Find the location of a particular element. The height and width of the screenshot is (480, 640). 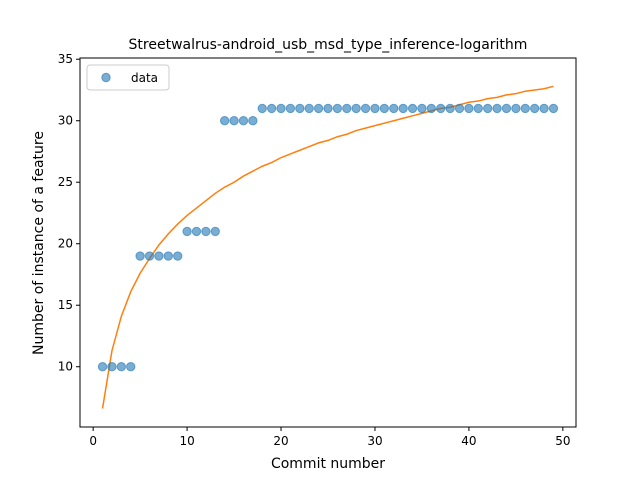

x-tick-label: 10 is located at coordinates (186, 441).